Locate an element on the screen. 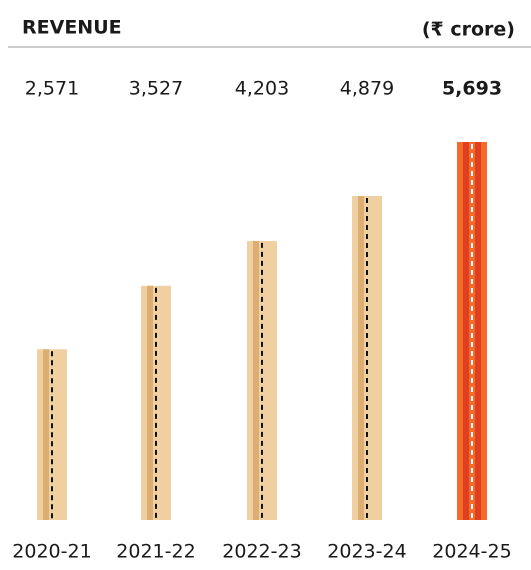  value-label: 3,527 is located at coordinates (156, 89).